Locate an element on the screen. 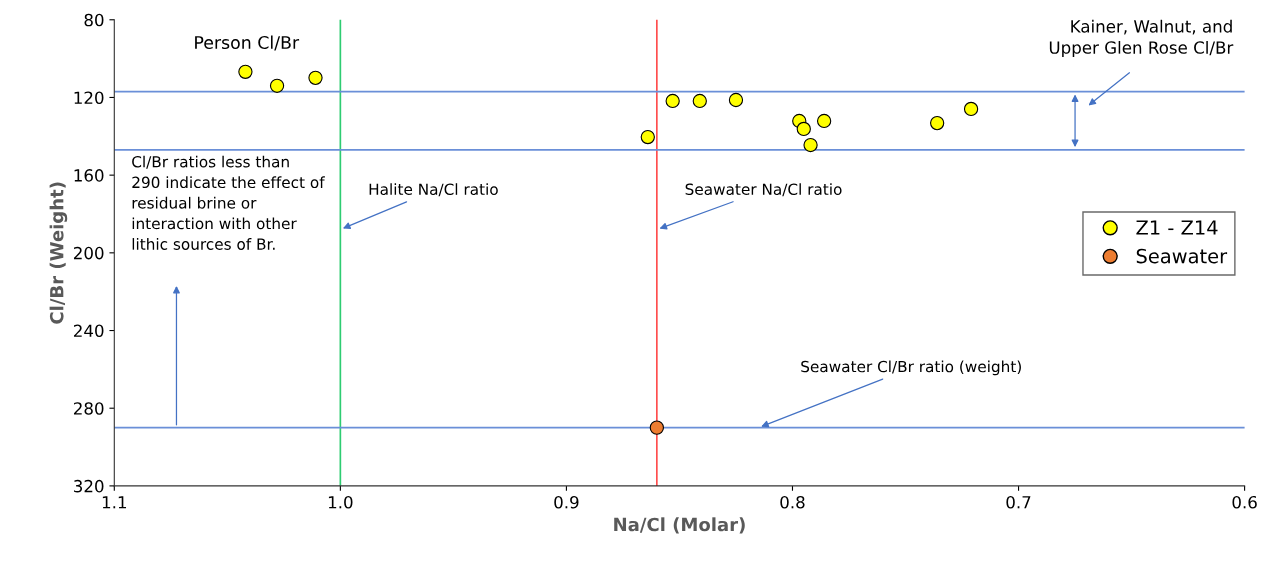  annotation: Person Cl/Br is located at coordinates (247, 43).